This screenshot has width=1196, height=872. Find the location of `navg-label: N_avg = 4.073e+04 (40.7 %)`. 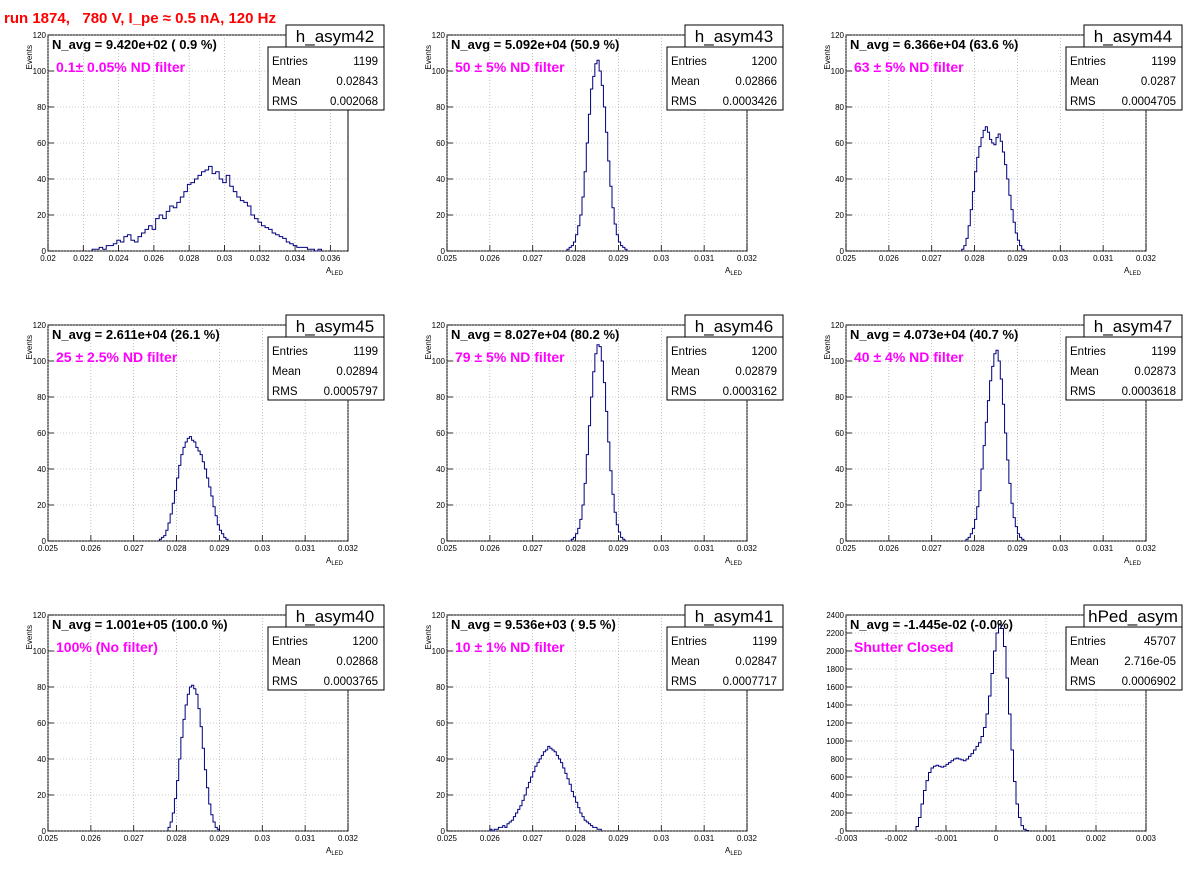

navg-label: N_avg = 4.073e+04 (40.7 %) is located at coordinates (934, 334).